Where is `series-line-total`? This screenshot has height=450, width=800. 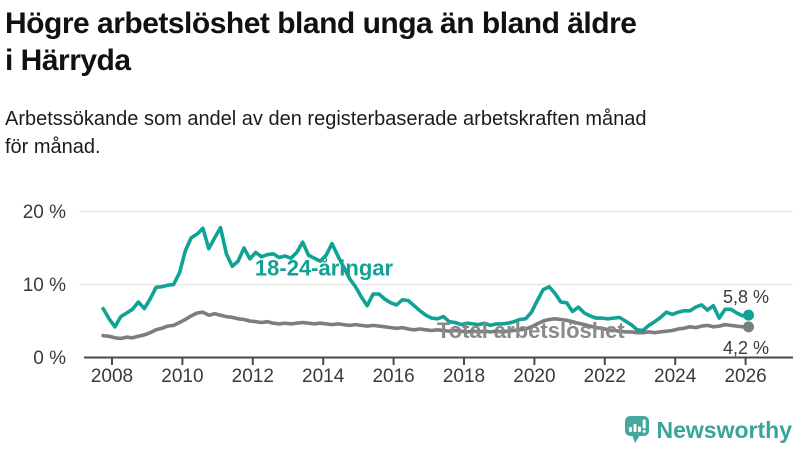
series-line-total is located at coordinates (426, 325).